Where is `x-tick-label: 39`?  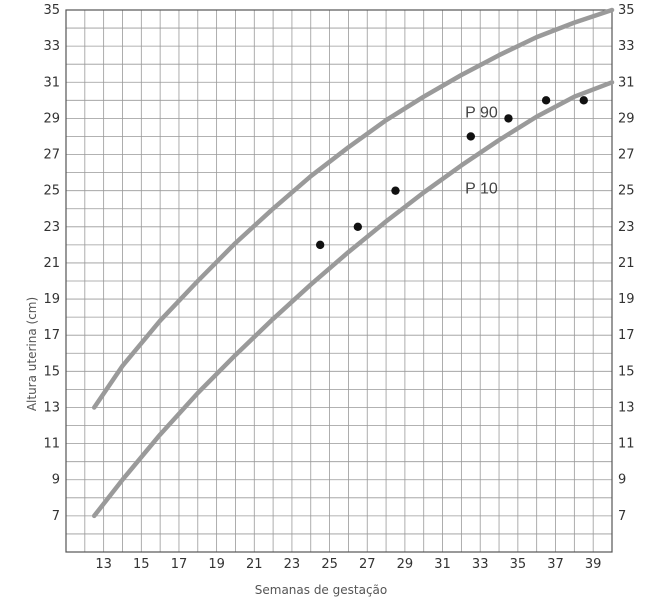
x-tick-label: 39 is located at coordinates (593, 564).